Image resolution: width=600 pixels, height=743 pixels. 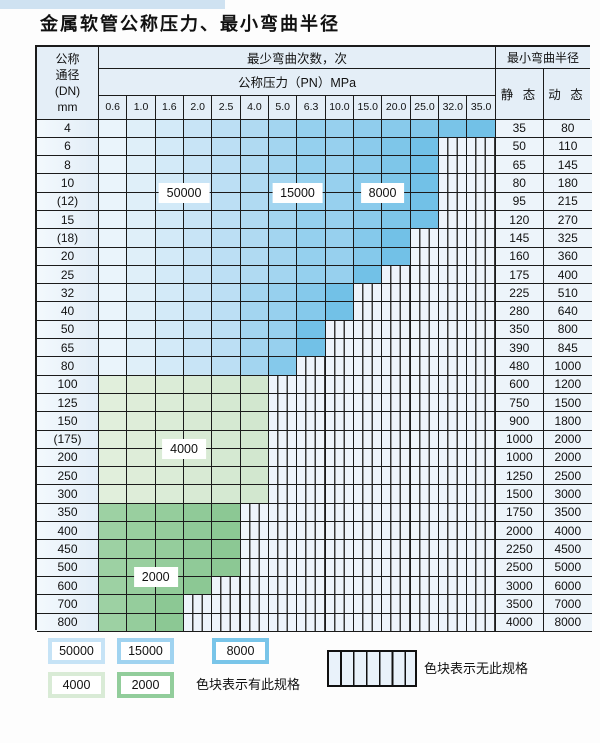 I want to click on table-row: 20 160 360, so click(x=314, y=256).